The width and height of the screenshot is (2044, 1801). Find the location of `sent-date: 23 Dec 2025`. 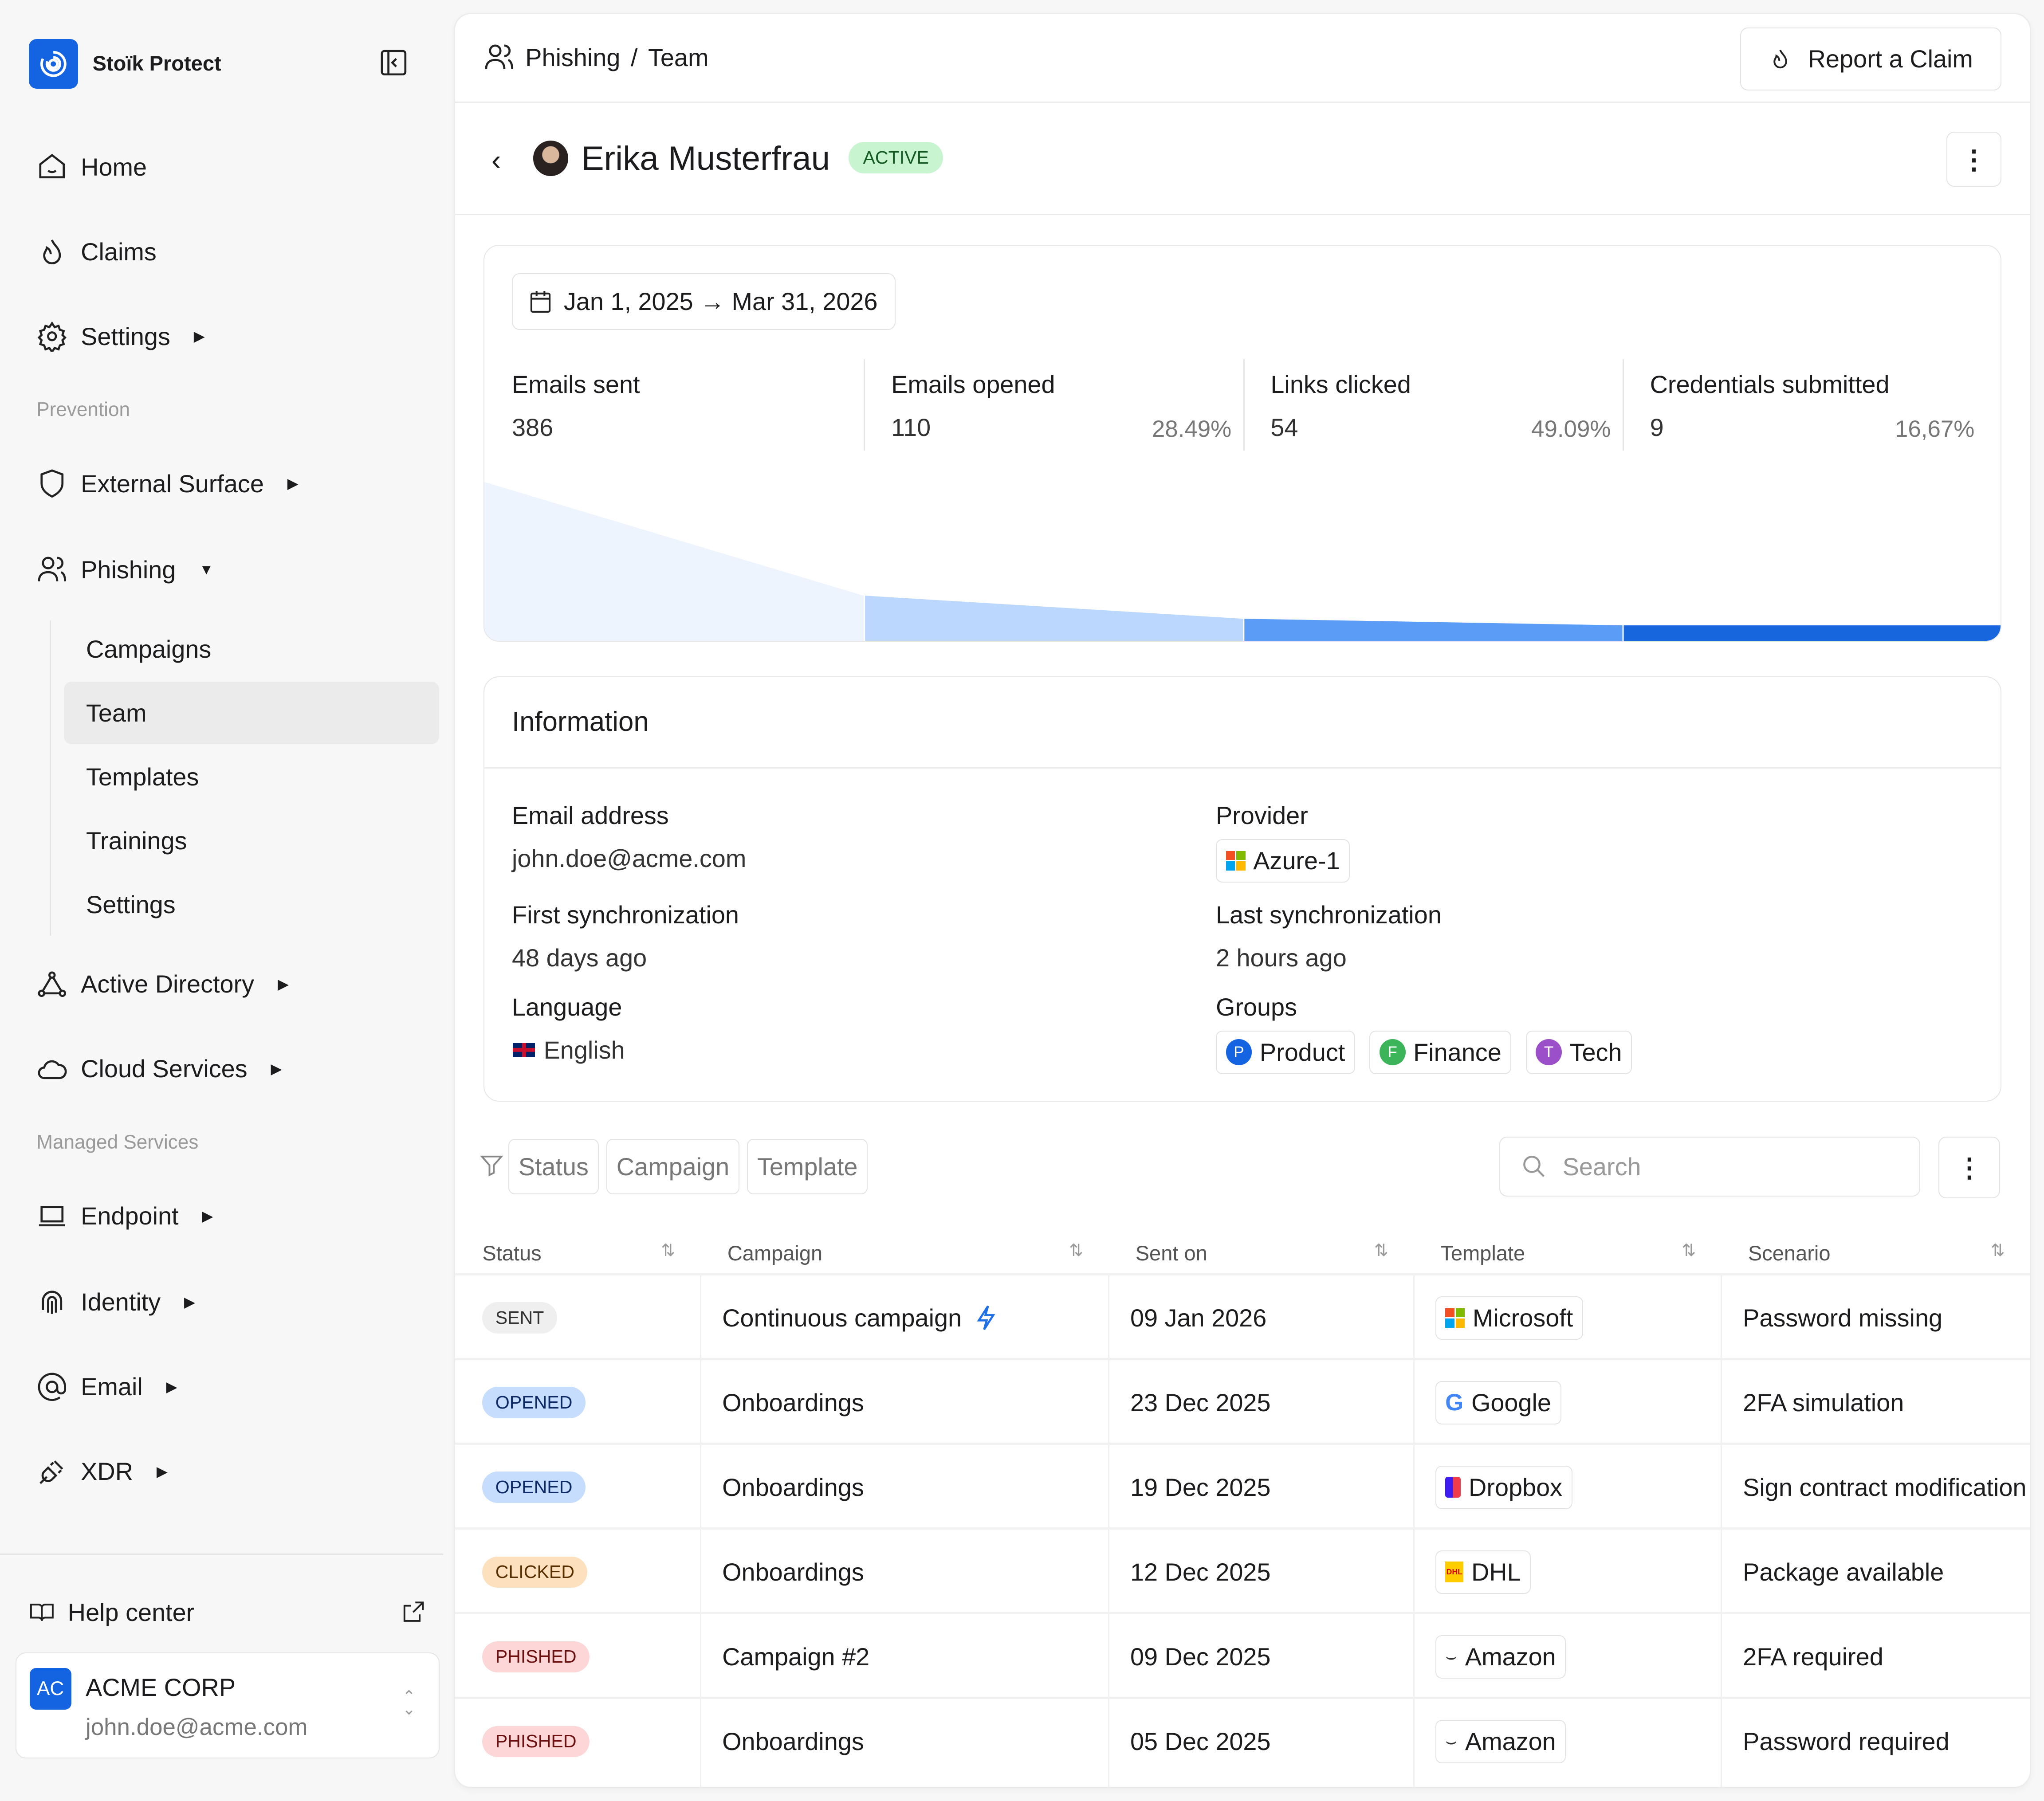

sent-date: 23 Dec 2025 is located at coordinates (1200, 1403).